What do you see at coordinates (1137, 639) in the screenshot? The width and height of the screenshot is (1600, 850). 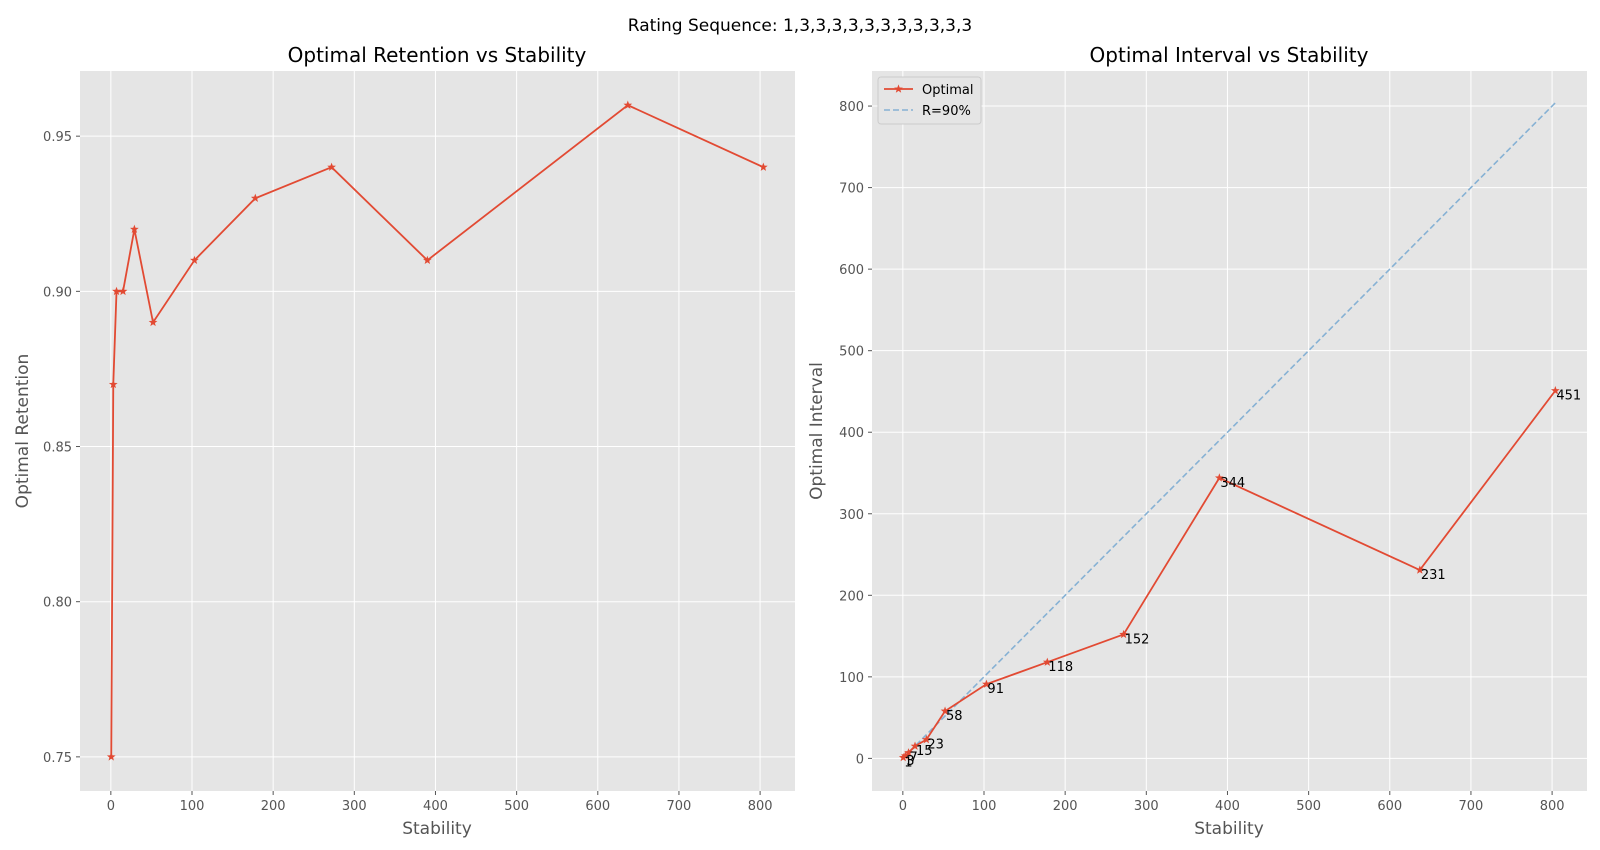 I see `interval-data-label: 152` at bounding box center [1137, 639].